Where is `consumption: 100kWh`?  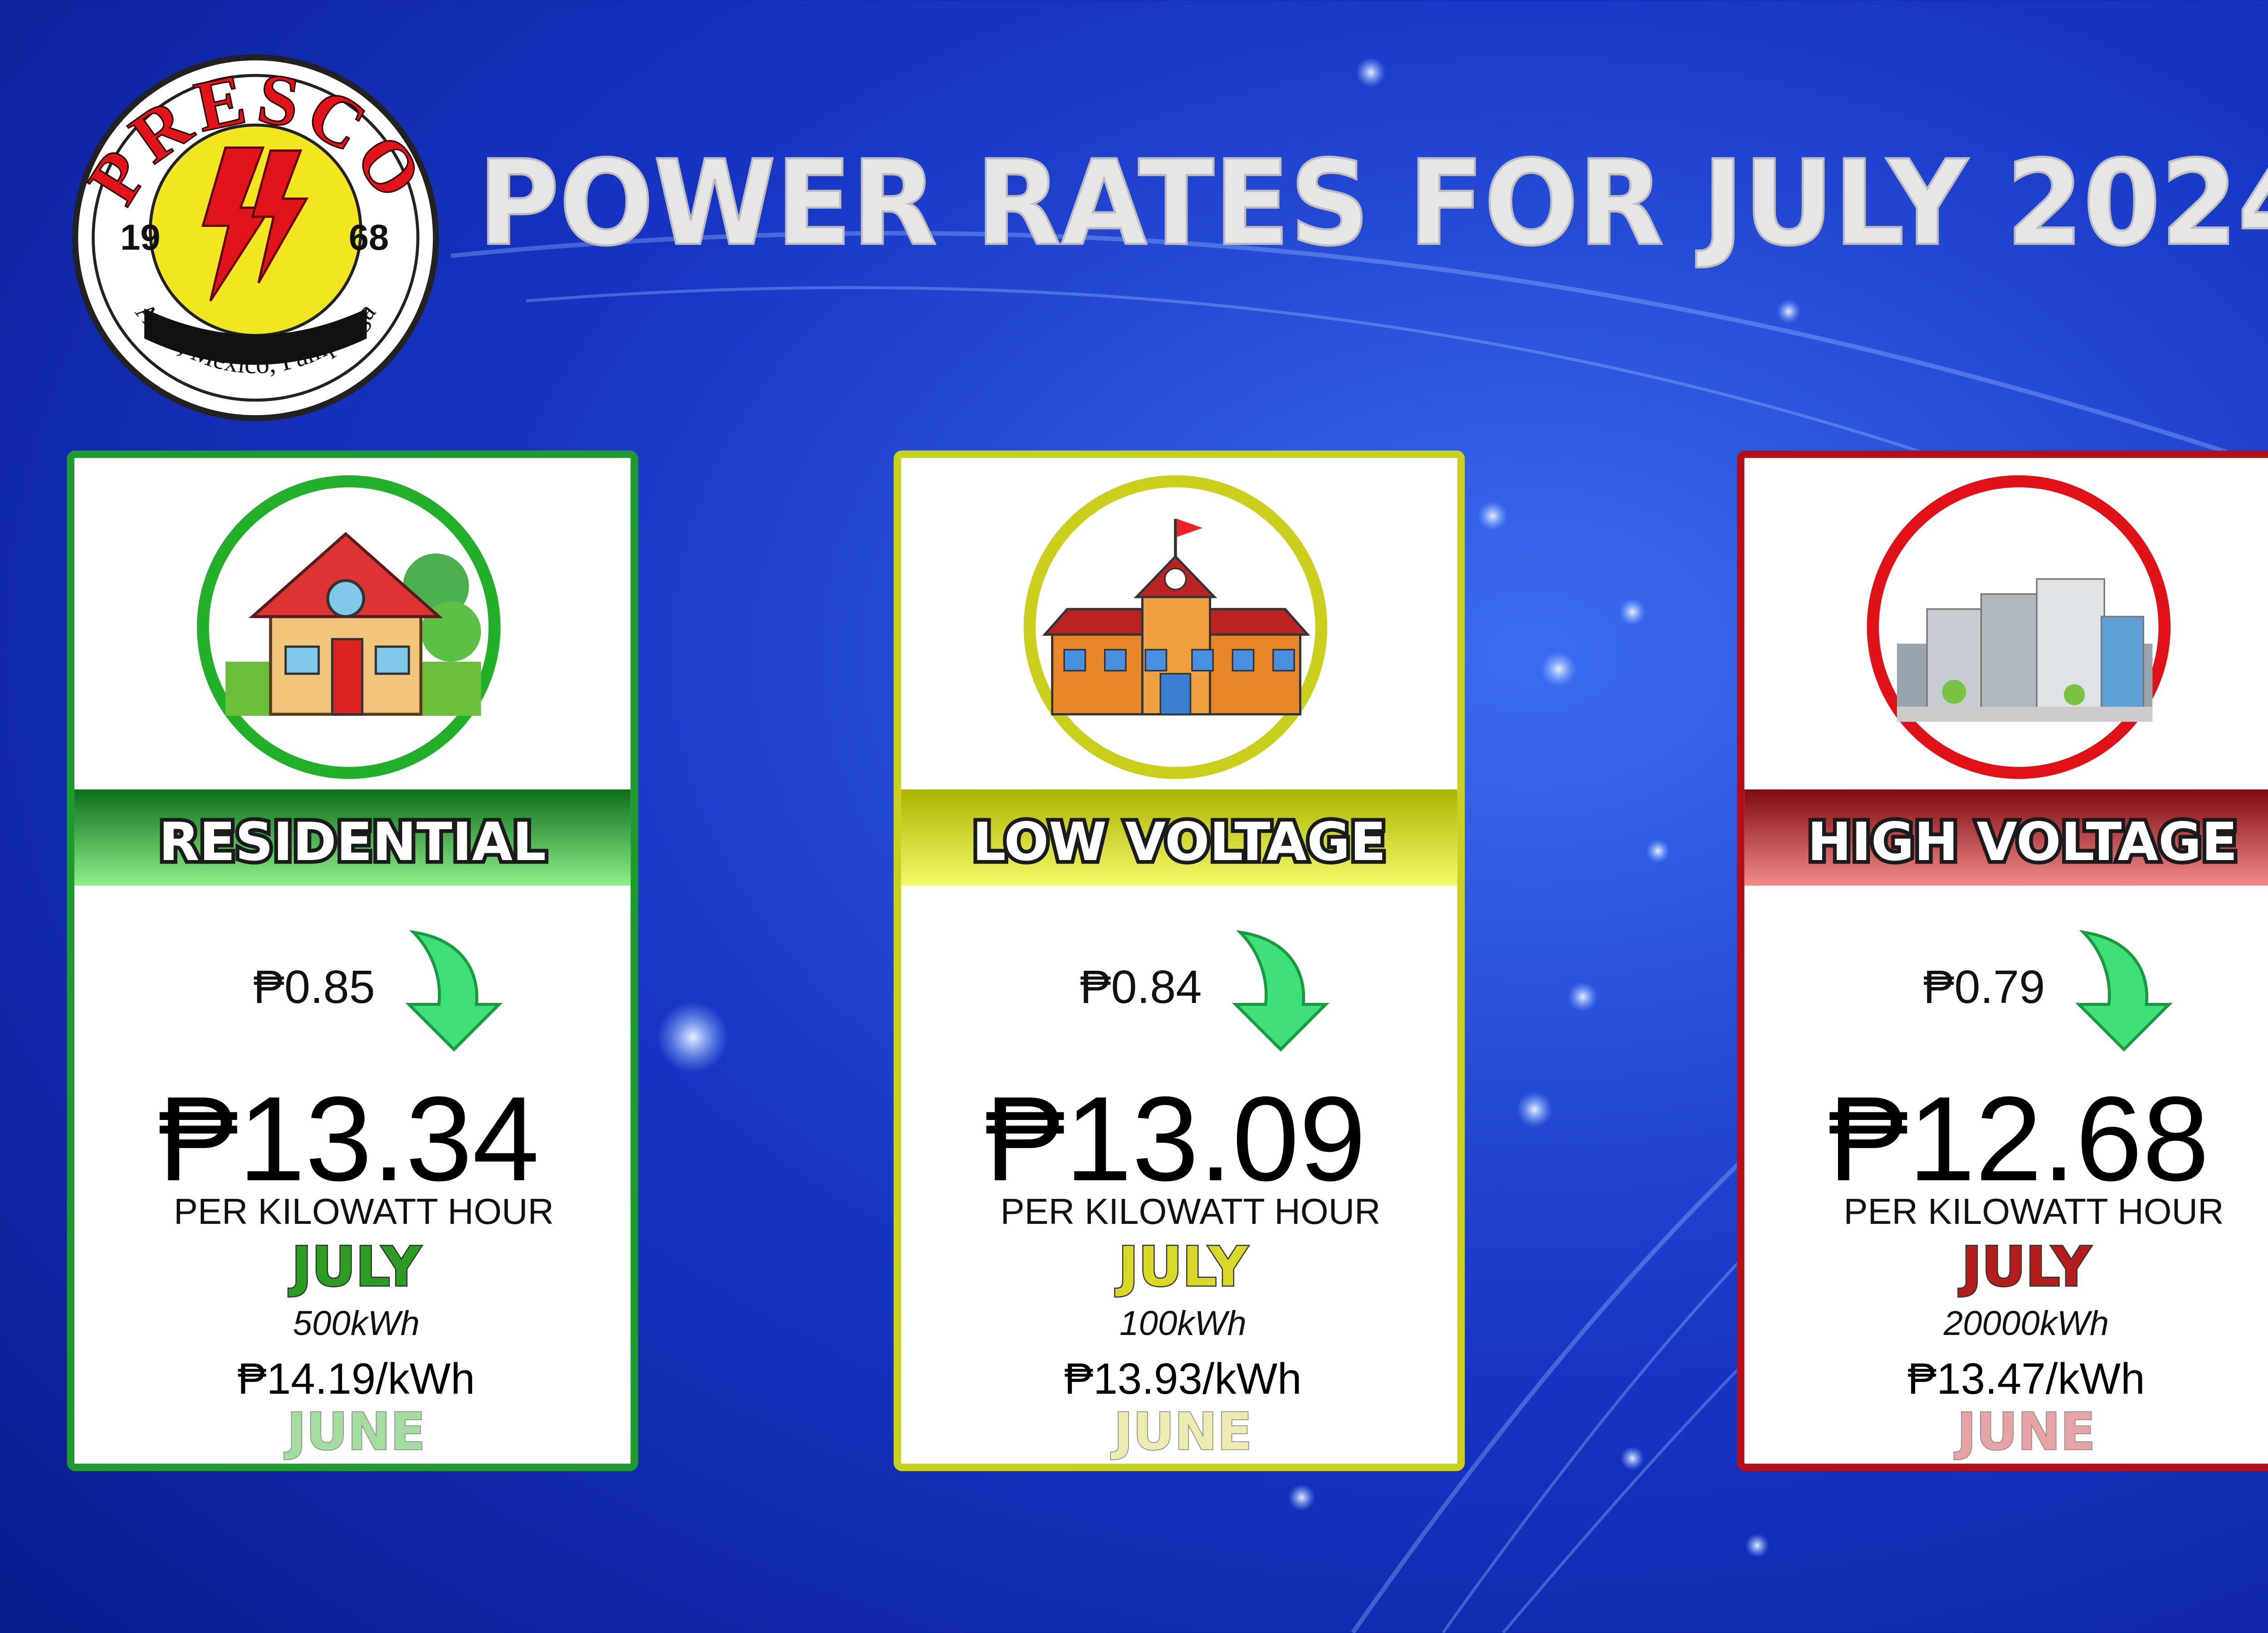 consumption: 100kWh is located at coordinates (1182, 1323).